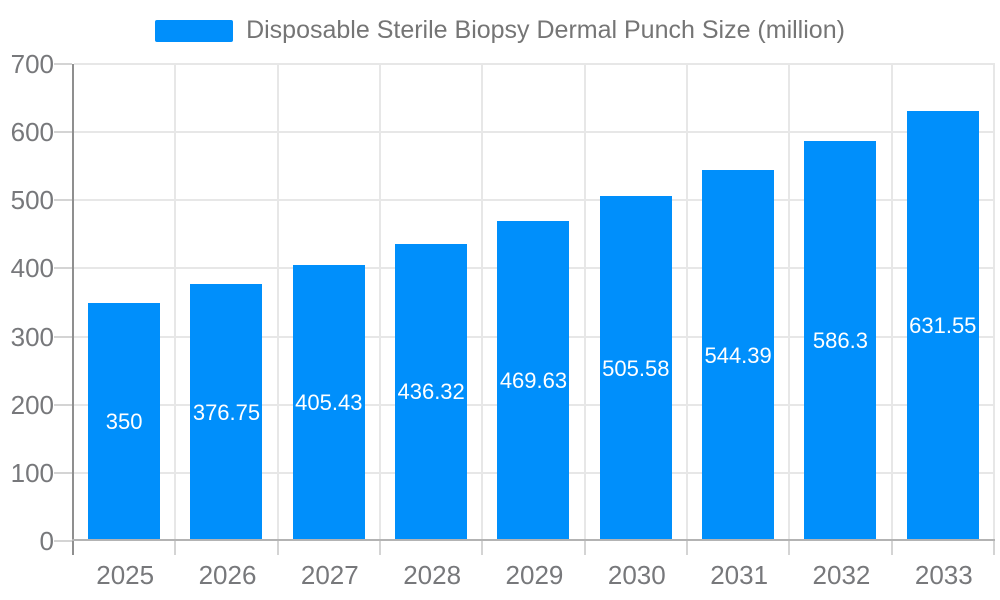 Image resolution: width=1000 pixels, height=600 pixels. I want to click on x-axis-label: 2030, so click(636, 575).